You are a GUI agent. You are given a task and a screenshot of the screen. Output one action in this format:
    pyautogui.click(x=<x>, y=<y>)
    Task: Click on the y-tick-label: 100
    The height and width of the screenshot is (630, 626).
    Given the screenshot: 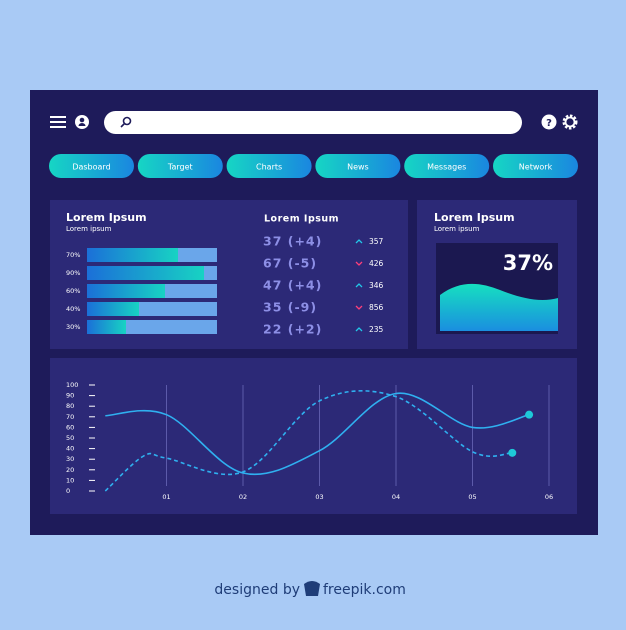 What is the action you would take?
    pyautogui.click(x=72, y=385)
    